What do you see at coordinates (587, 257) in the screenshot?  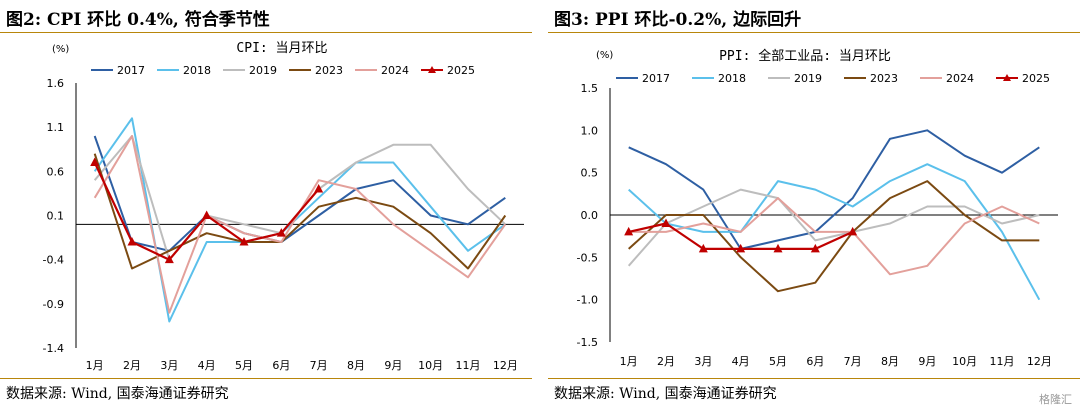 I see `y-tick-label: -0.5` at bounding box center [587, 257].